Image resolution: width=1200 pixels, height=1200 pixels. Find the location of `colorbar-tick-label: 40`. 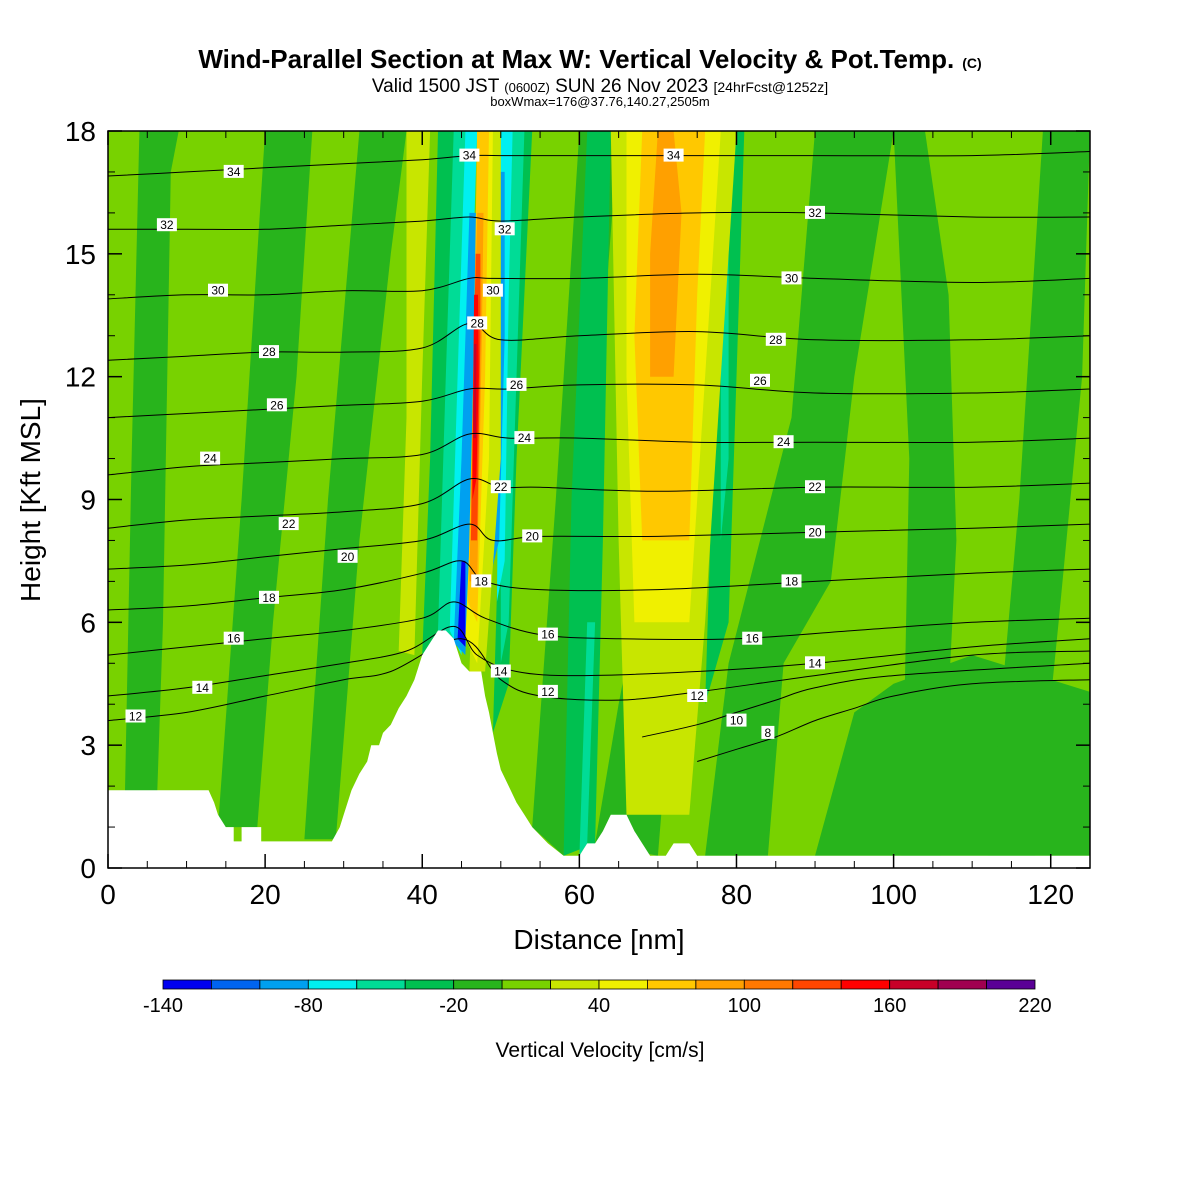

colorbar-tick-label: 40 is located at coordinates (599, 1006).